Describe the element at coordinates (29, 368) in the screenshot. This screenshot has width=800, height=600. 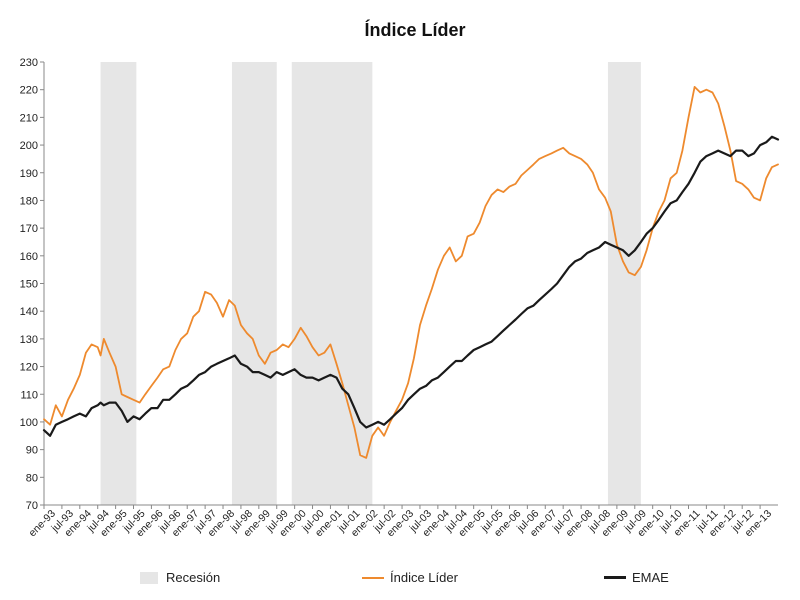
I see `y-tick-label: 120` at that location.